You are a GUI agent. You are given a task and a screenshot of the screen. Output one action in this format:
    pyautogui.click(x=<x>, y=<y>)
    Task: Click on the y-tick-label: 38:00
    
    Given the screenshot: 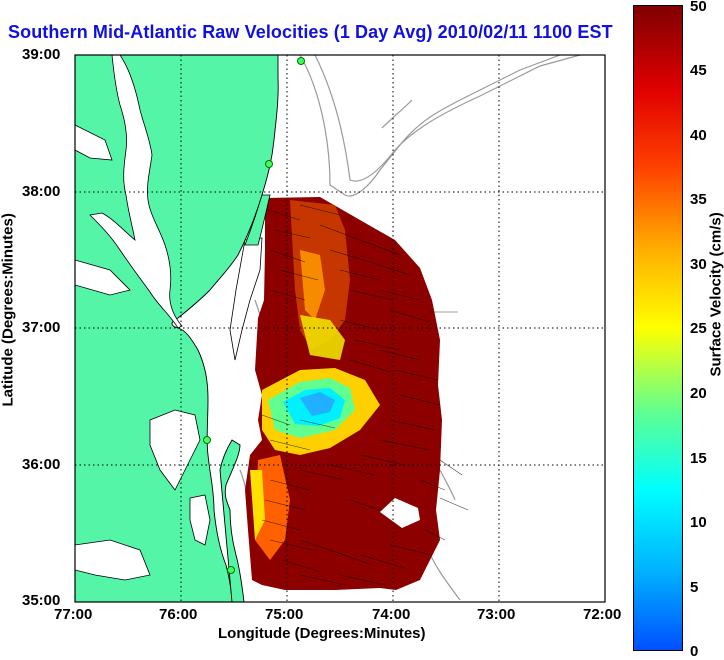 What is the action you would take?
    pyautogui.click(x=41, y=191)
    